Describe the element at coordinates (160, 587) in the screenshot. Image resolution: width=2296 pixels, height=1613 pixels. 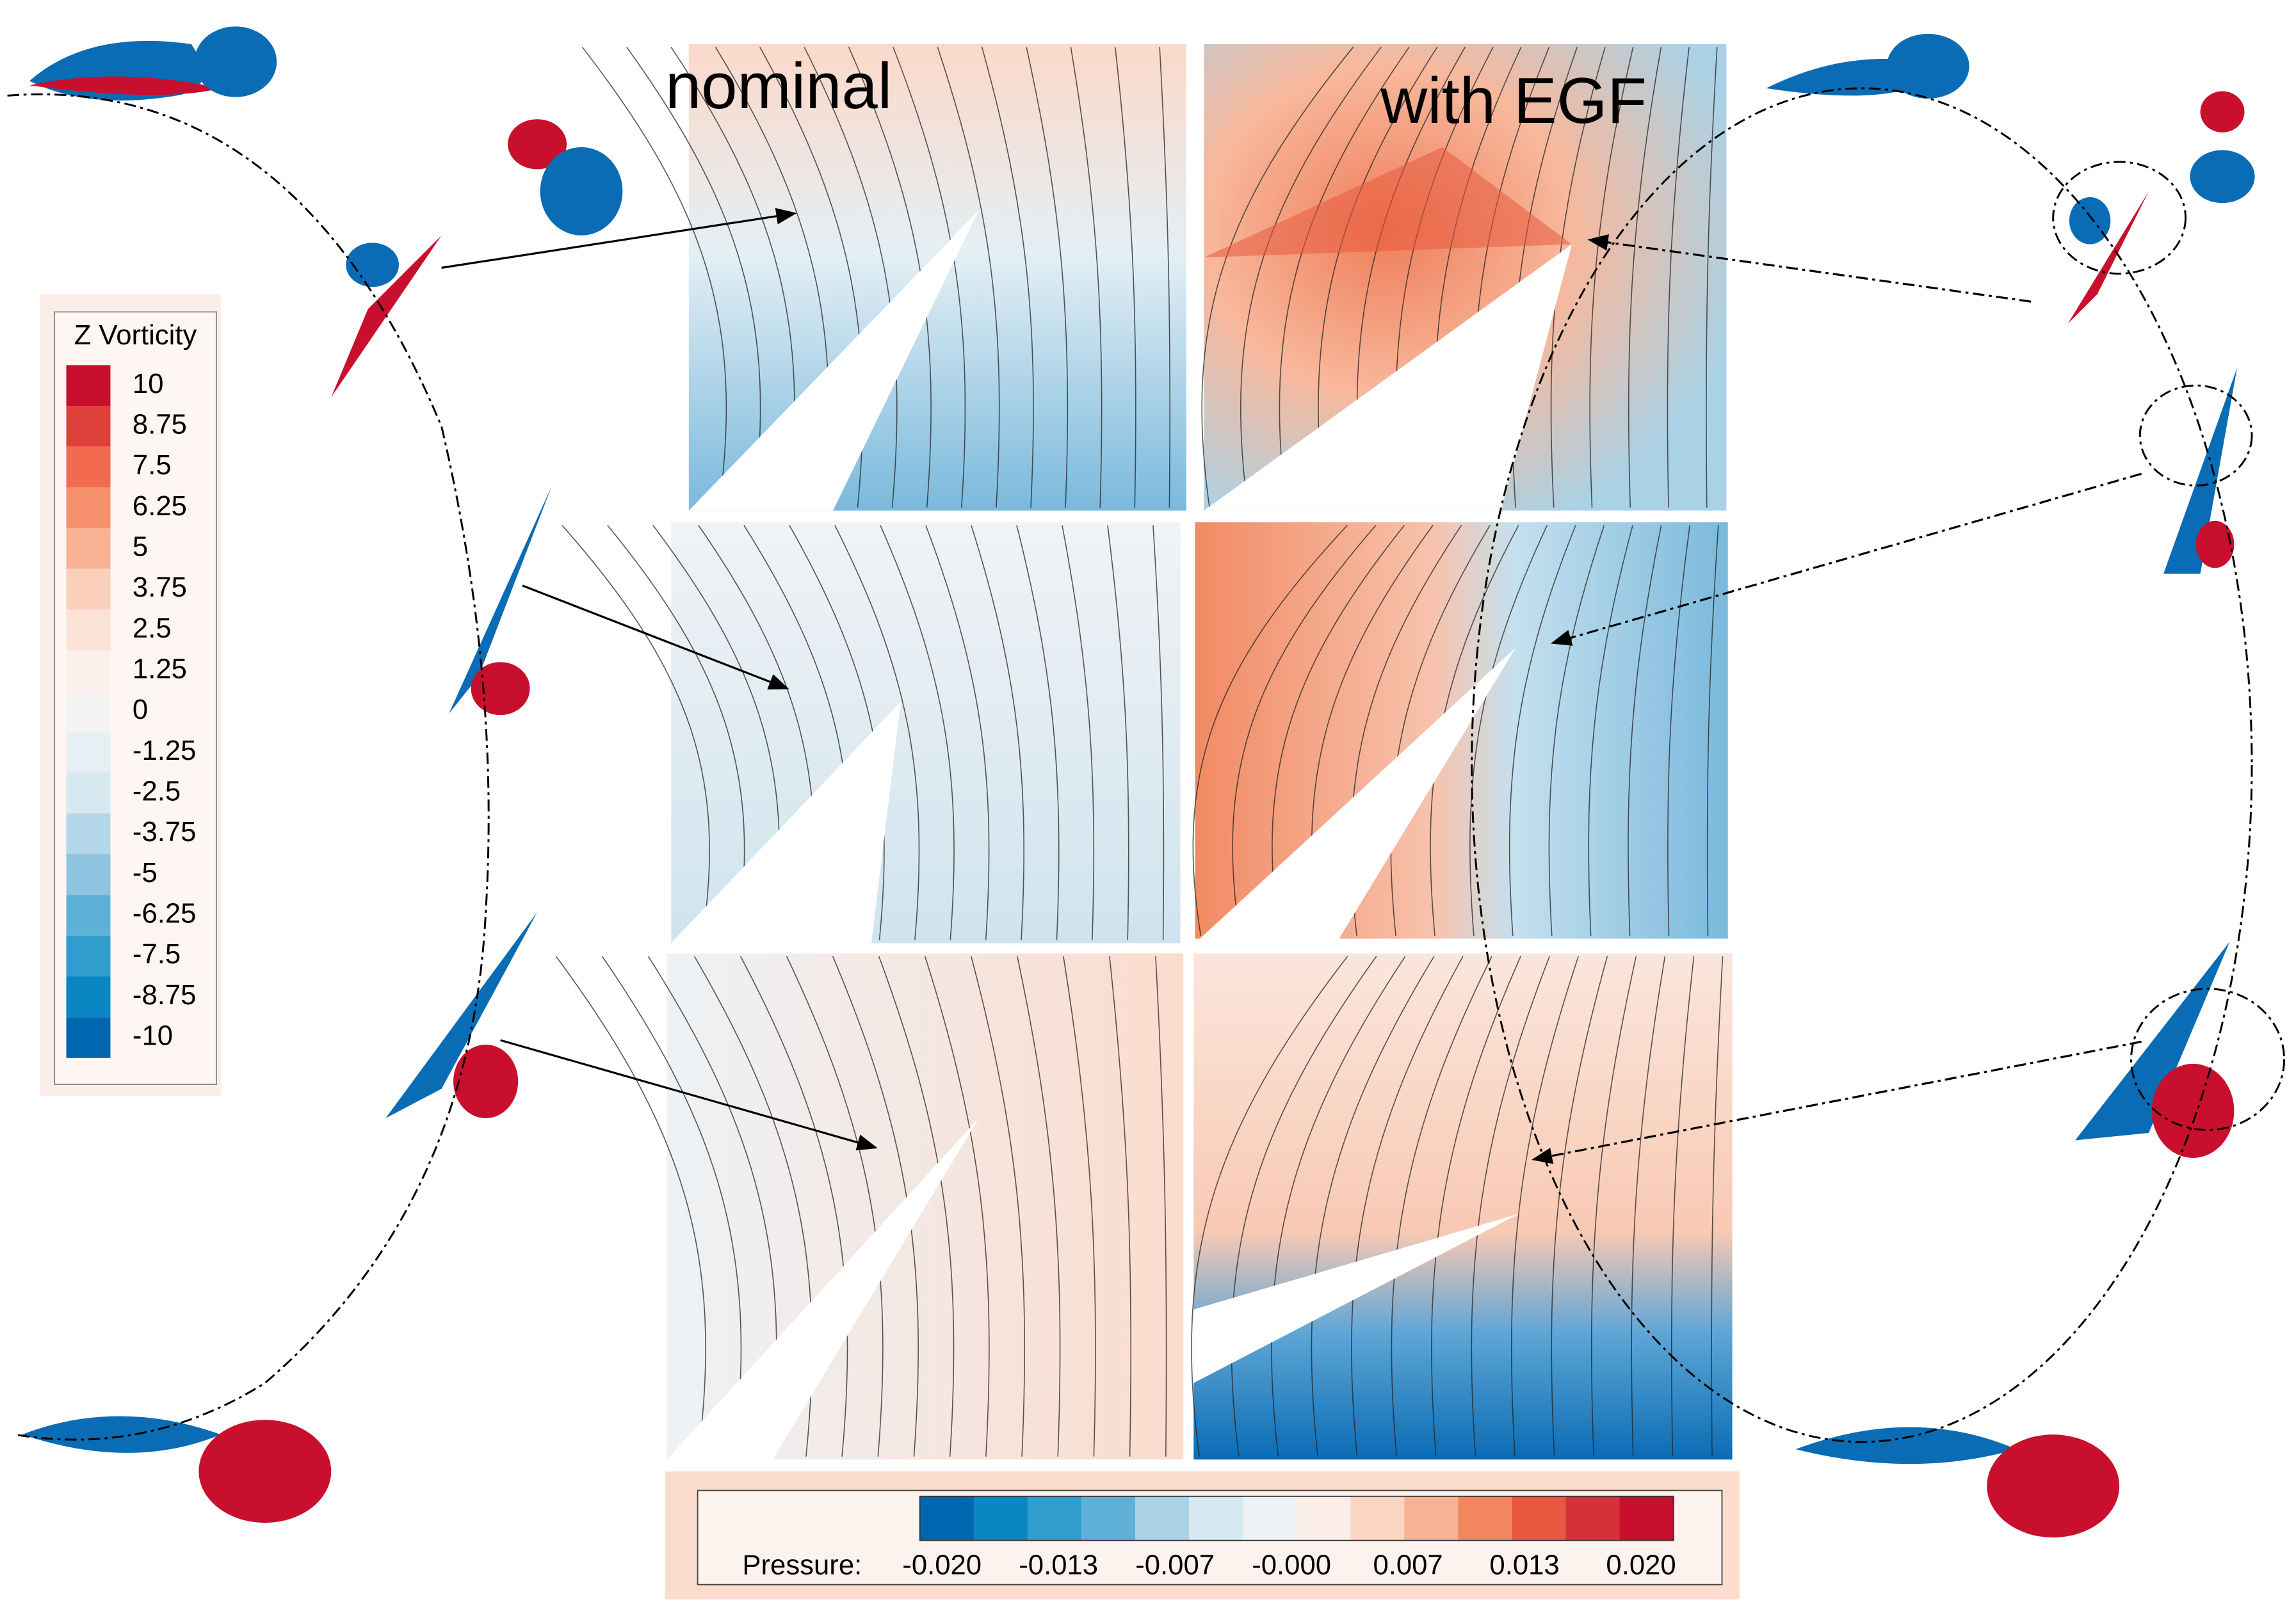
I see `legend-label: 3.75` at that location.